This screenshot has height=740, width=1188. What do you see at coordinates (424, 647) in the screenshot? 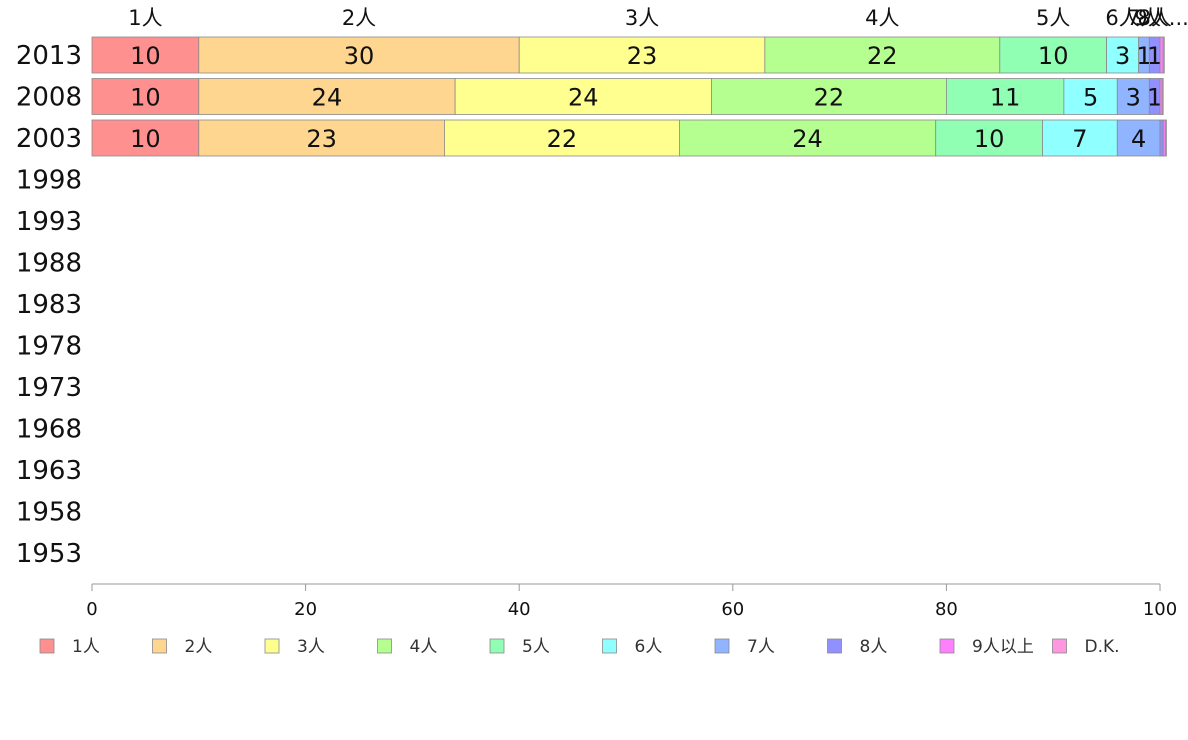
I see `legend-label-3: 4人` at bounding box center [424, 647].